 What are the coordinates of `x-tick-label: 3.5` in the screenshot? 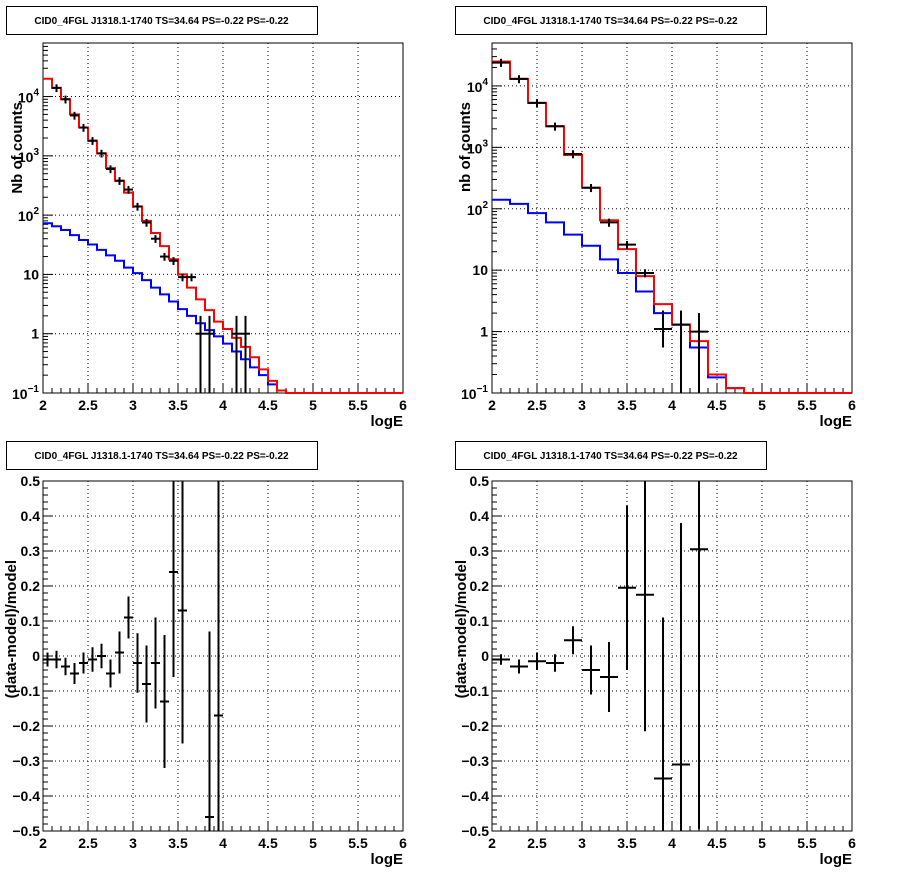 It's located at (627, 405).